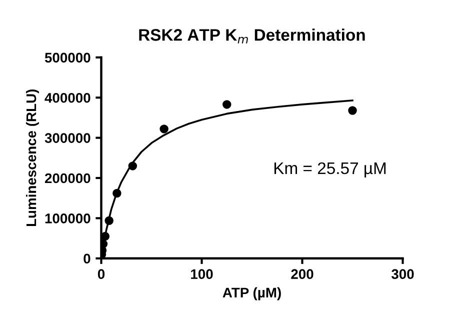 The width and height of the screenshot is (450, 319). What do you see at coordinates (101, 274) in the screenshot?
I see `x-tick-label: 0` at bounding box center [101, 274].